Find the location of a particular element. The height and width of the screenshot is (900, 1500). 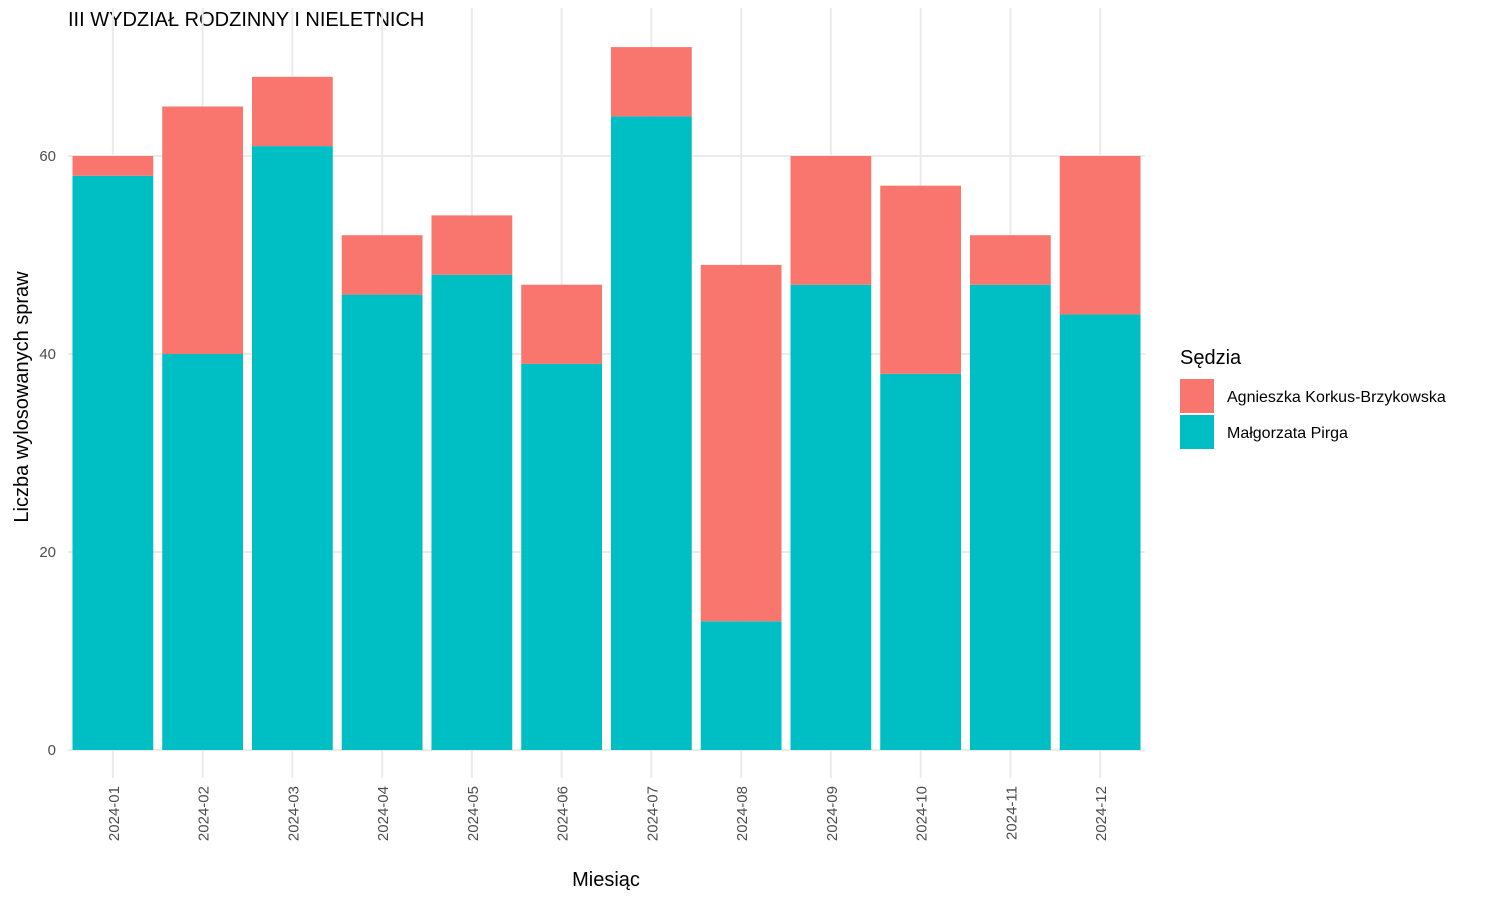

legend-entry-label: Agnieszka Korkus-Brzykowska is located at coordinates (1336, 397).